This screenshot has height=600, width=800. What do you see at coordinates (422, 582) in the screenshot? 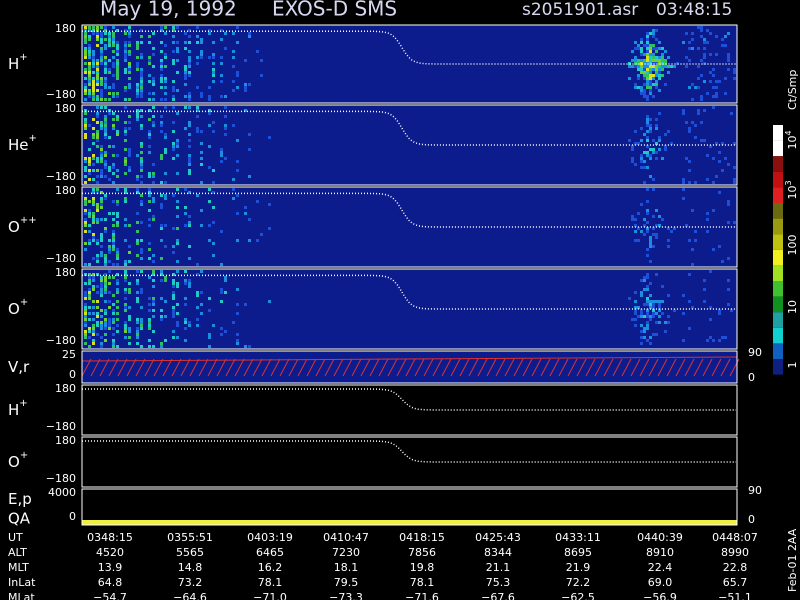
I see `cell: 78.1` at bounding box center [422, 582].